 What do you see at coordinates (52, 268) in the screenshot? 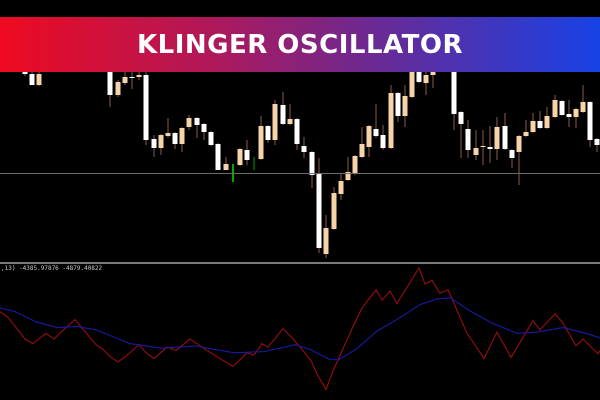
I see `indicator-values-label: ,13) -4385.97876 -4879.40822` at bounding box center [52, 268].